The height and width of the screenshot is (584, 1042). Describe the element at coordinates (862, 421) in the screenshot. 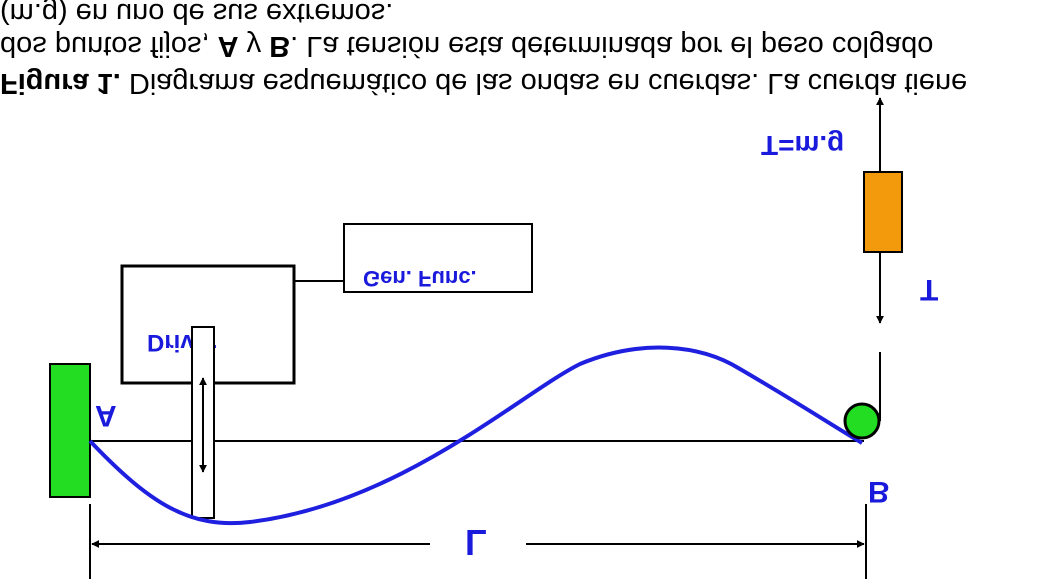

I see `pulley-b` at that location.